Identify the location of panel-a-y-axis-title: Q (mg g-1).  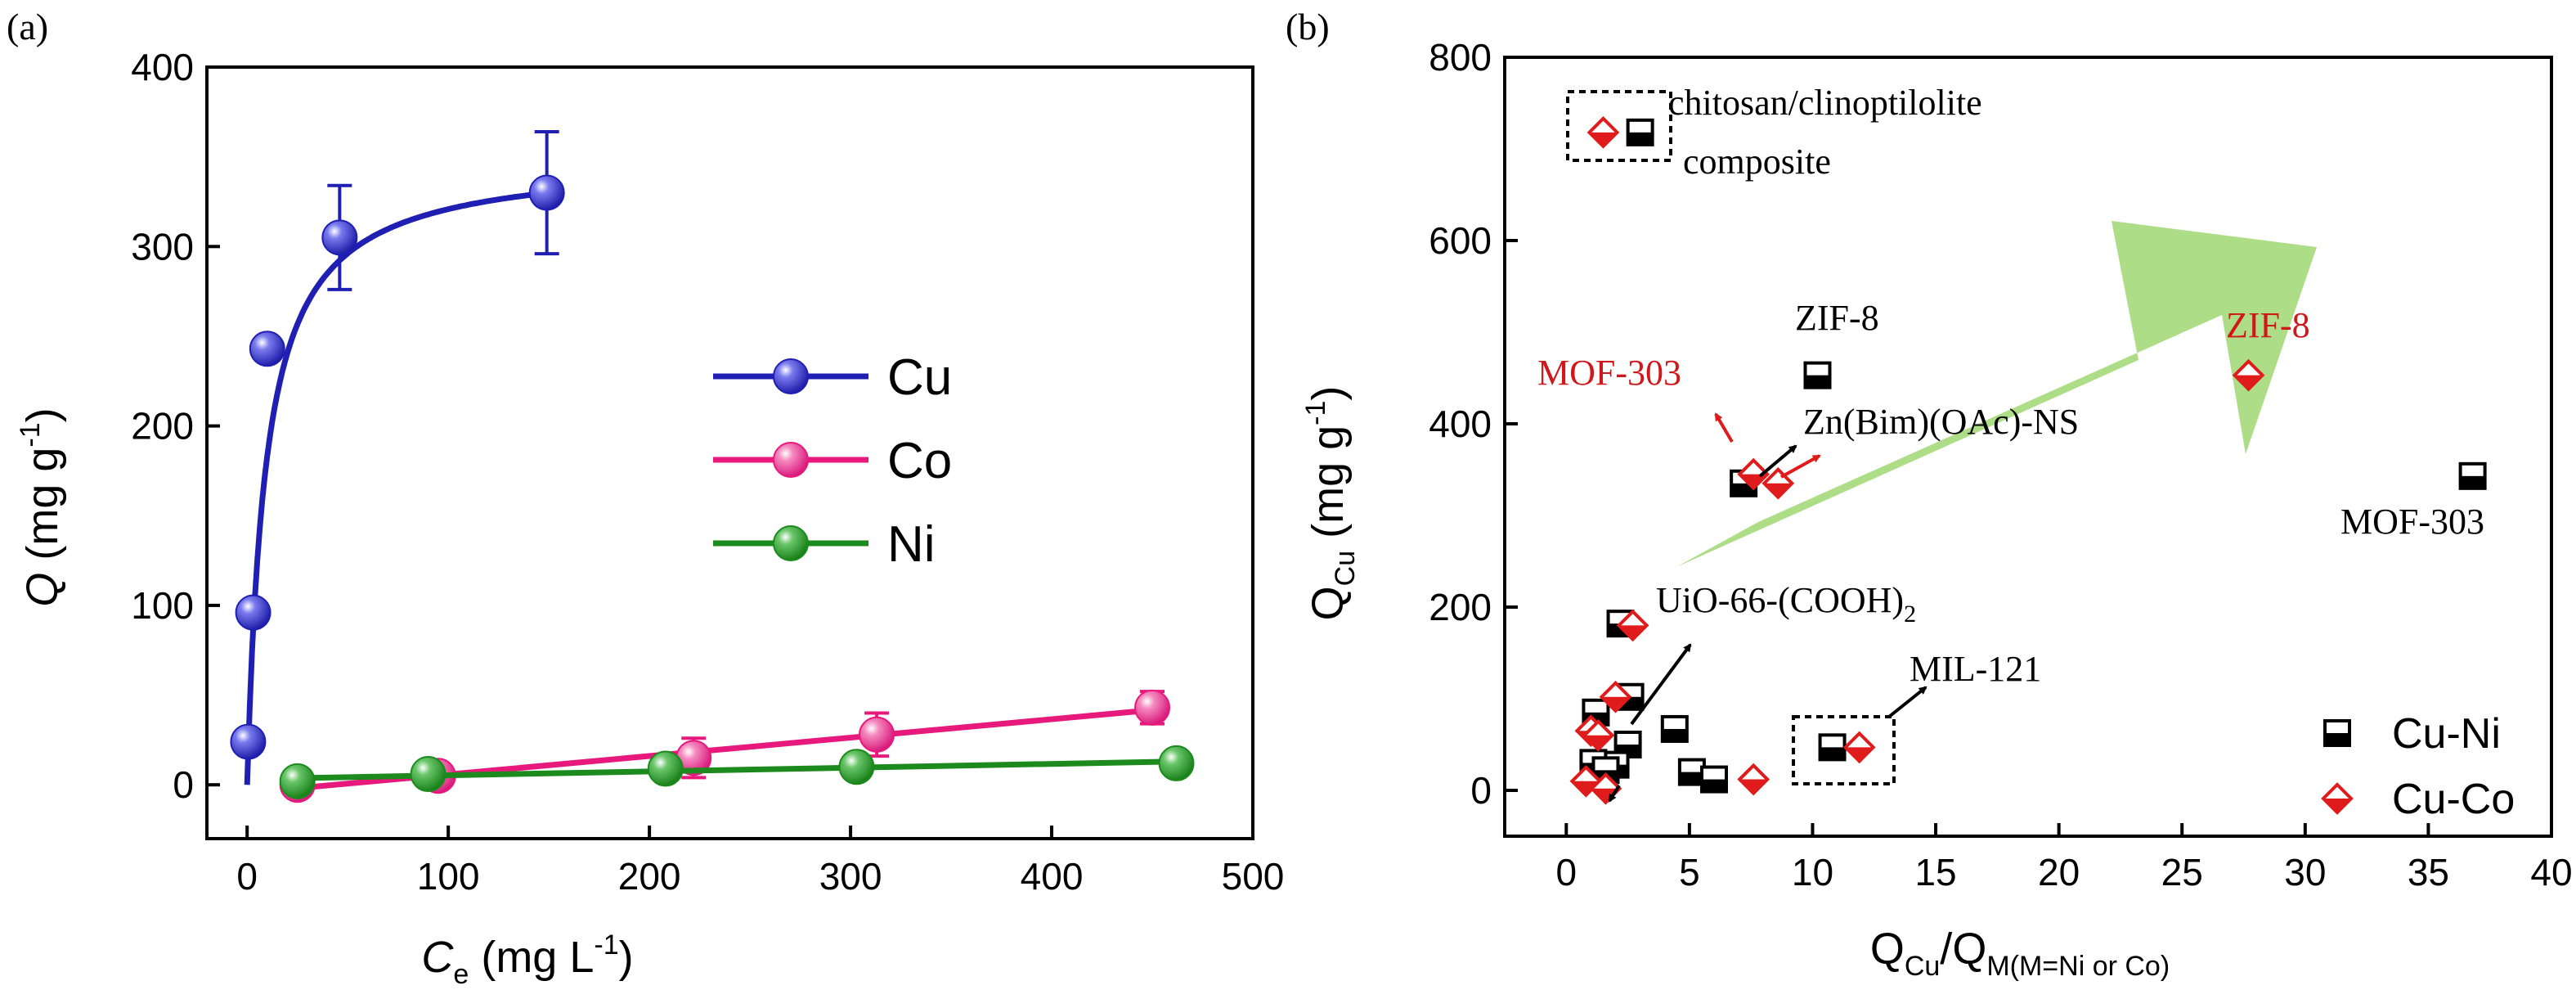
(41, 507).